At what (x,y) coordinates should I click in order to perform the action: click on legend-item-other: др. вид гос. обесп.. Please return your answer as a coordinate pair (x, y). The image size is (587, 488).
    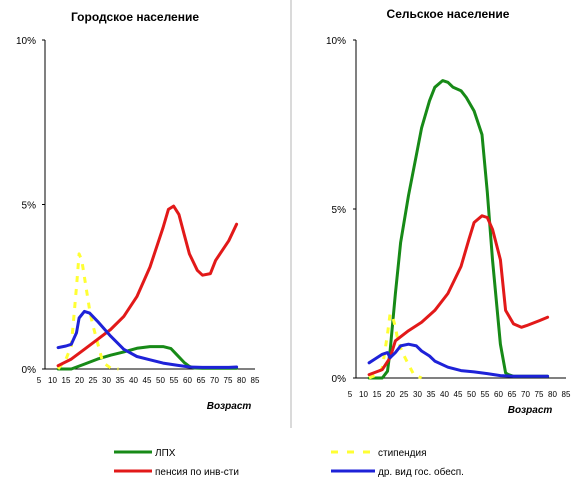
    Looking at the image, I should click on (397, 472).